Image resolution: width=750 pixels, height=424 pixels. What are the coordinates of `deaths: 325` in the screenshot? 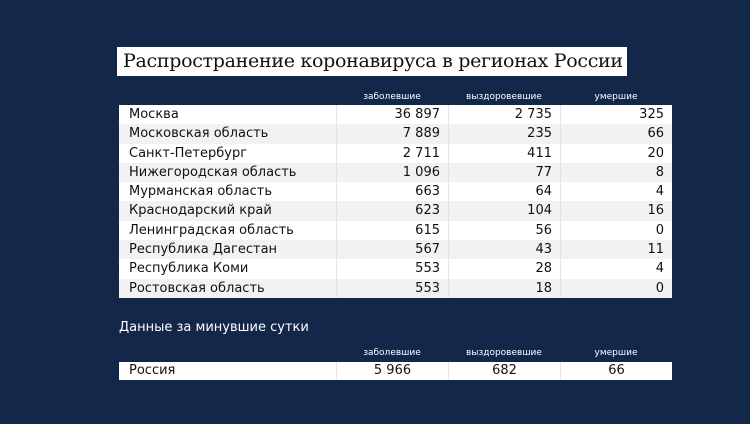 It's located at (616, 115).